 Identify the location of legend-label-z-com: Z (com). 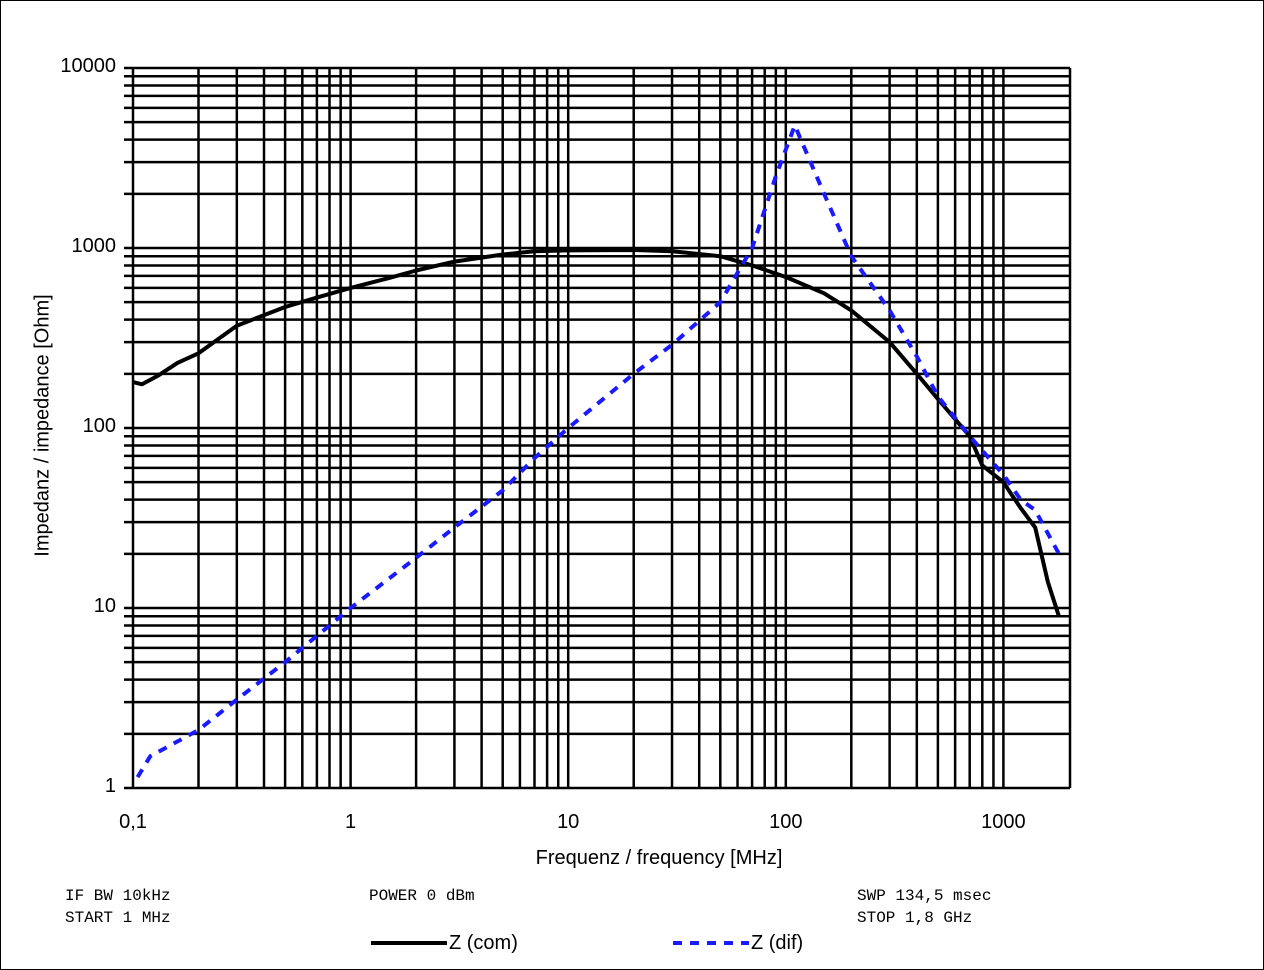
(483, 943).